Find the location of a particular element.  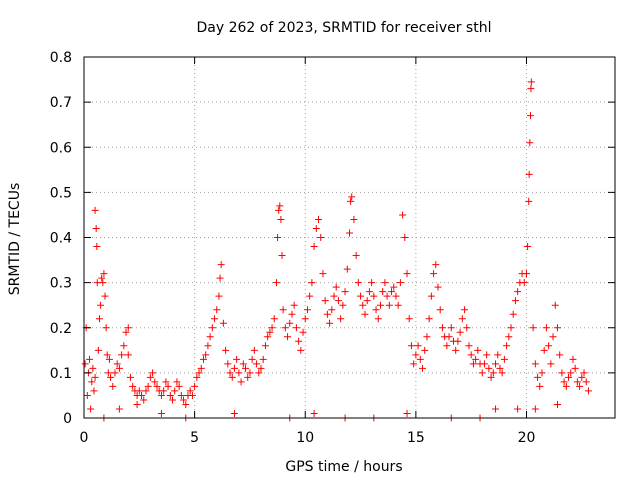

y-axis-label: SRMTID / TECUs is located at coordinates (15, 239).